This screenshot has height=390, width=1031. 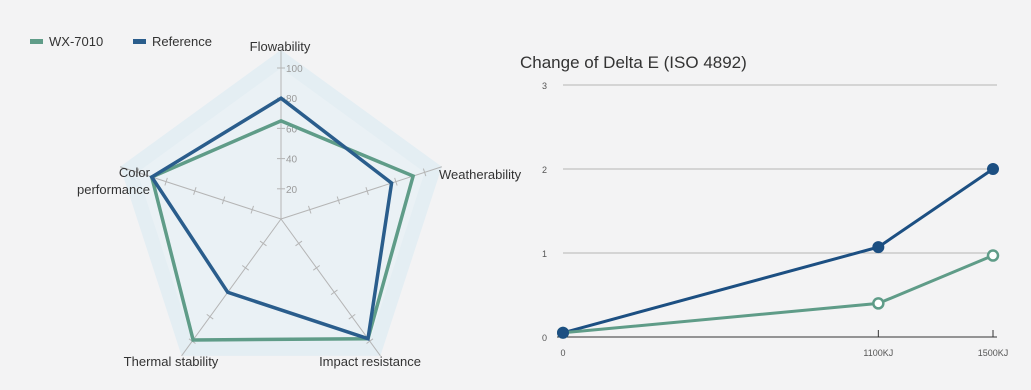 What do you see at coordinates (480, 174) in the screenshot?
I see `radar-axis-label: Weatherability` at bounding box center [480, 174].